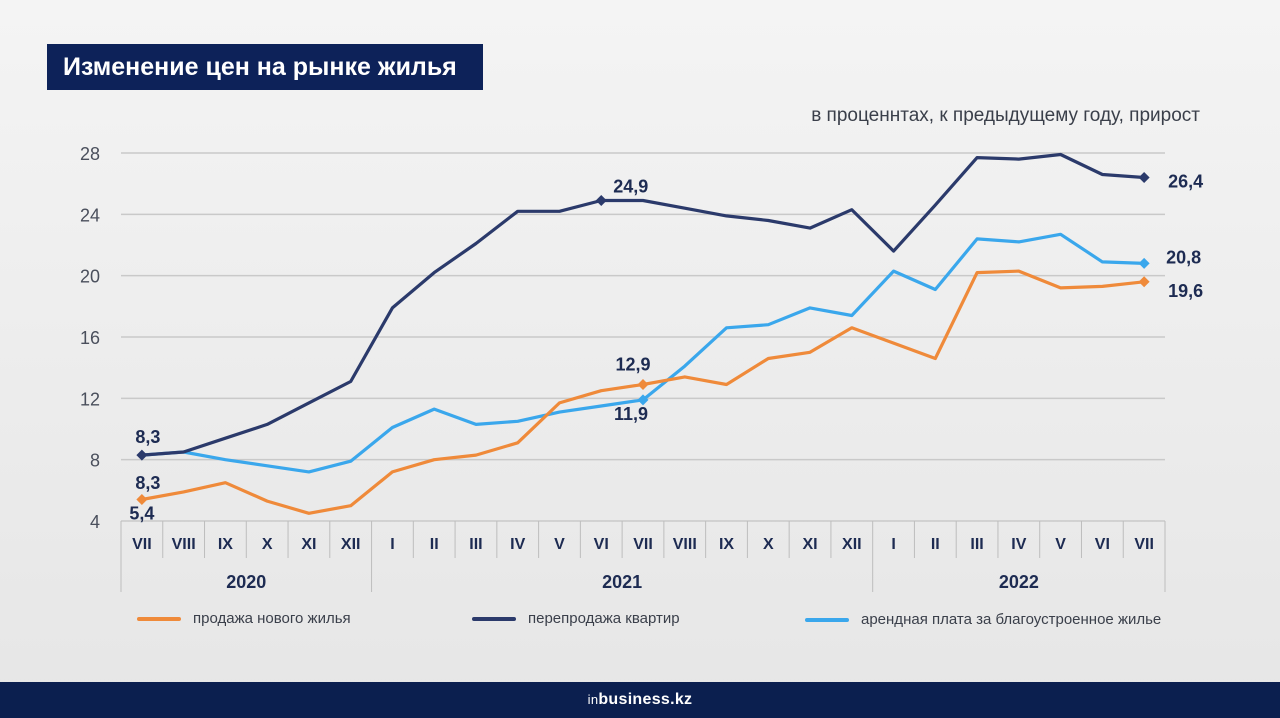 This screenshot has height=718, width=1280. Describe the element at coordinates (90, 154) in the screenshot. I see `y-tick-label: 28` at that location.